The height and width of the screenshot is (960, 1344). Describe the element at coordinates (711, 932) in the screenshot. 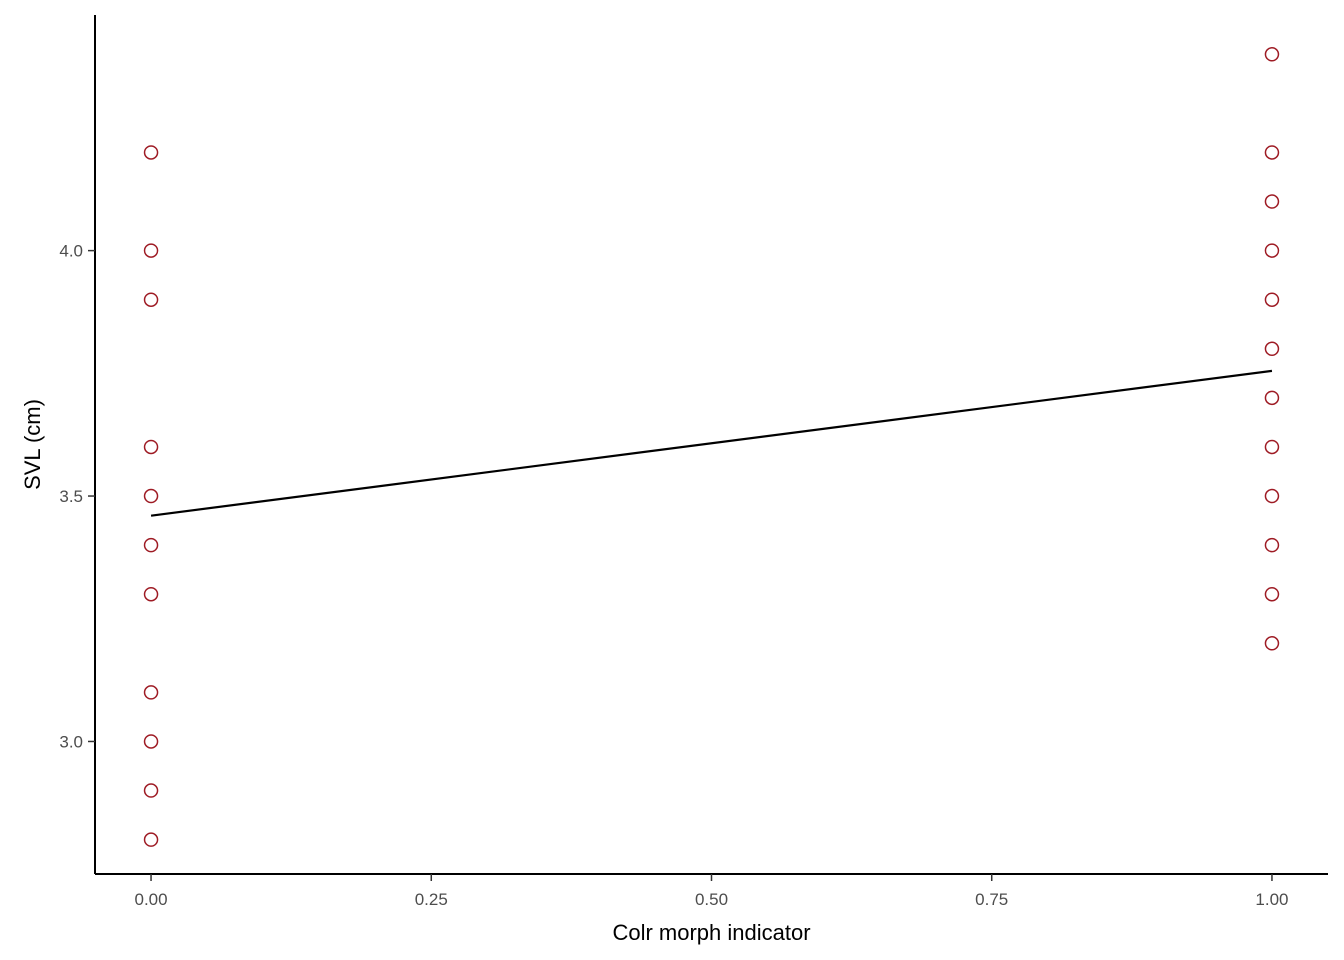

I see `x-axis-title: Colr morph indicator` at that location.